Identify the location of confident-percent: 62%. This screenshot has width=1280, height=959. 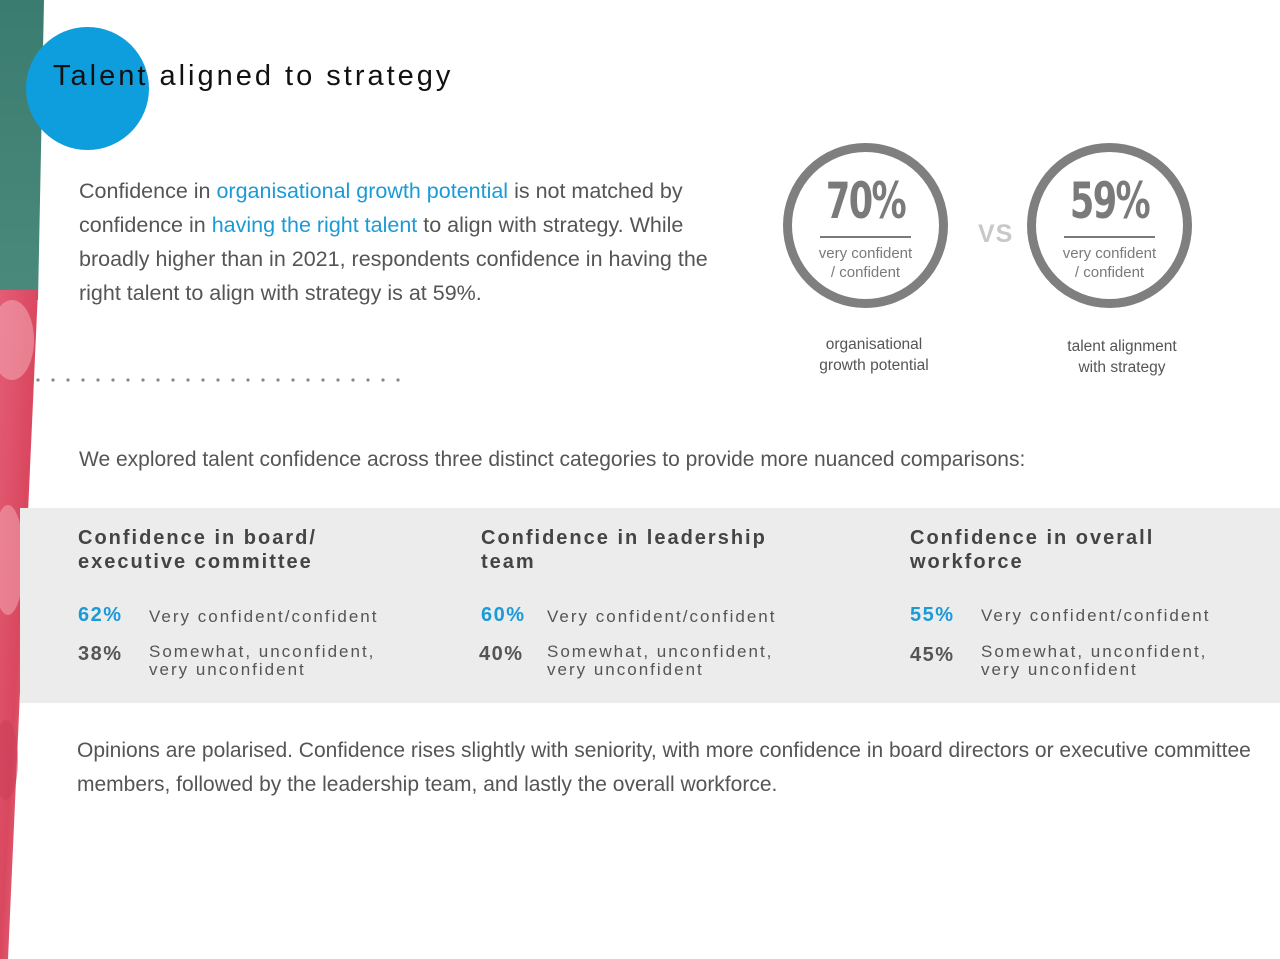
(100, 615).